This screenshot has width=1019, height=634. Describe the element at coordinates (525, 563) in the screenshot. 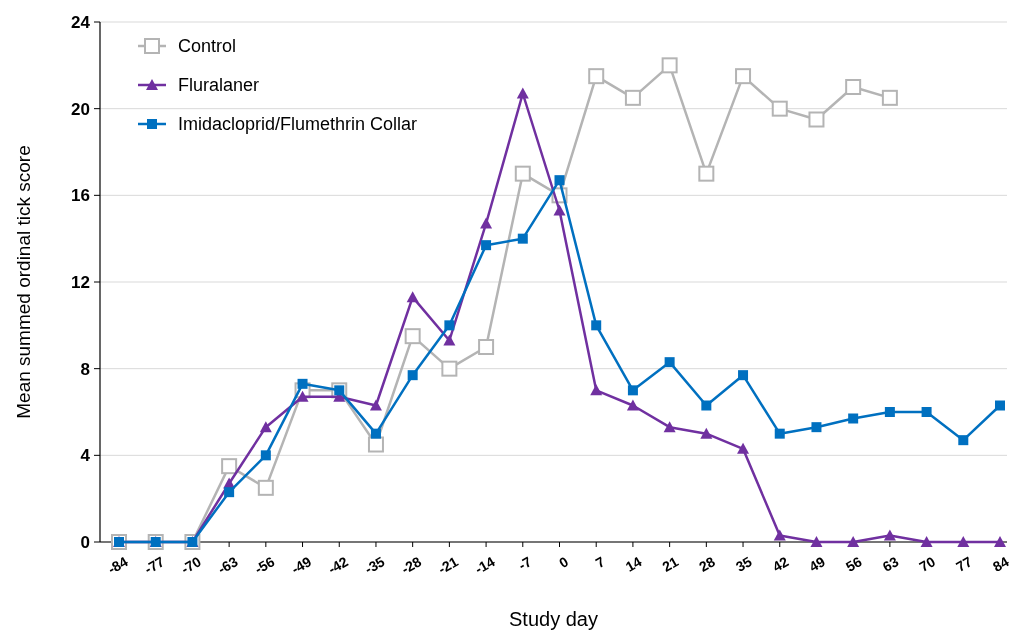

I see `x-tick-label: -7` at that location.